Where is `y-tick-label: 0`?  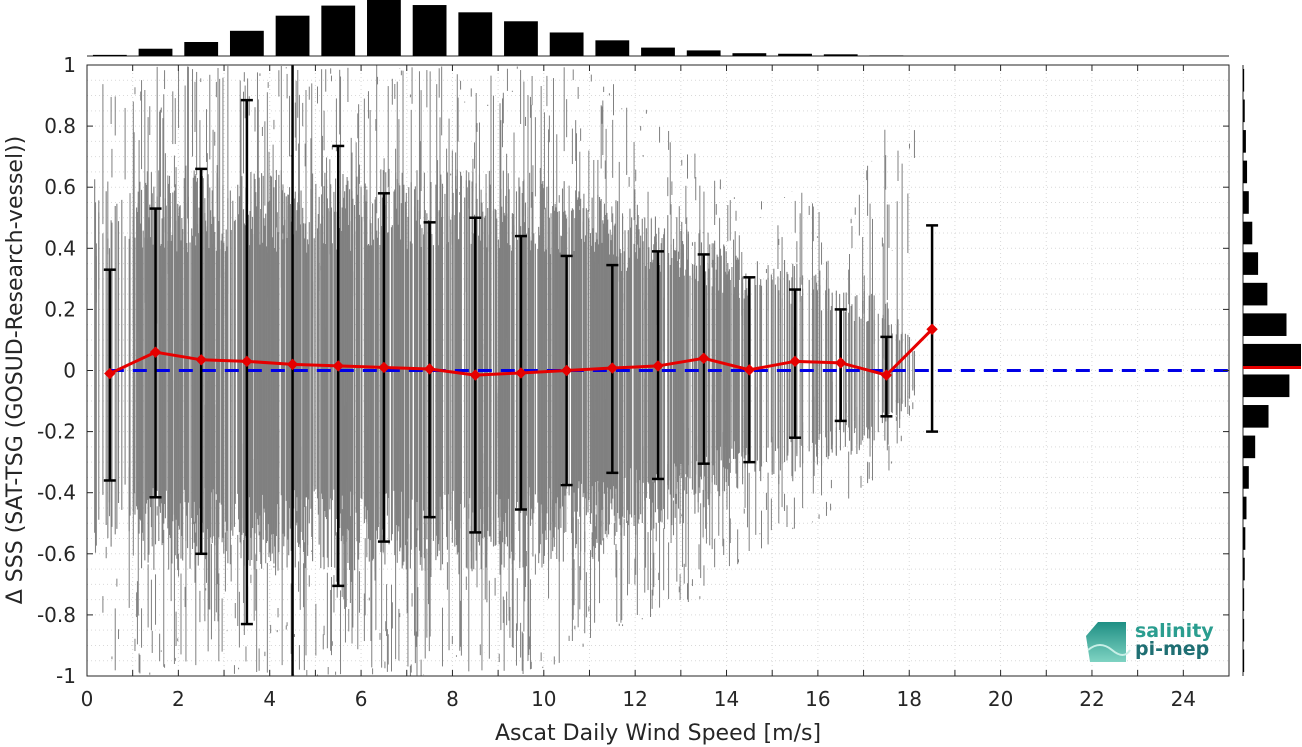 y-tick-label: 0 is located at coordinates (69, 371).